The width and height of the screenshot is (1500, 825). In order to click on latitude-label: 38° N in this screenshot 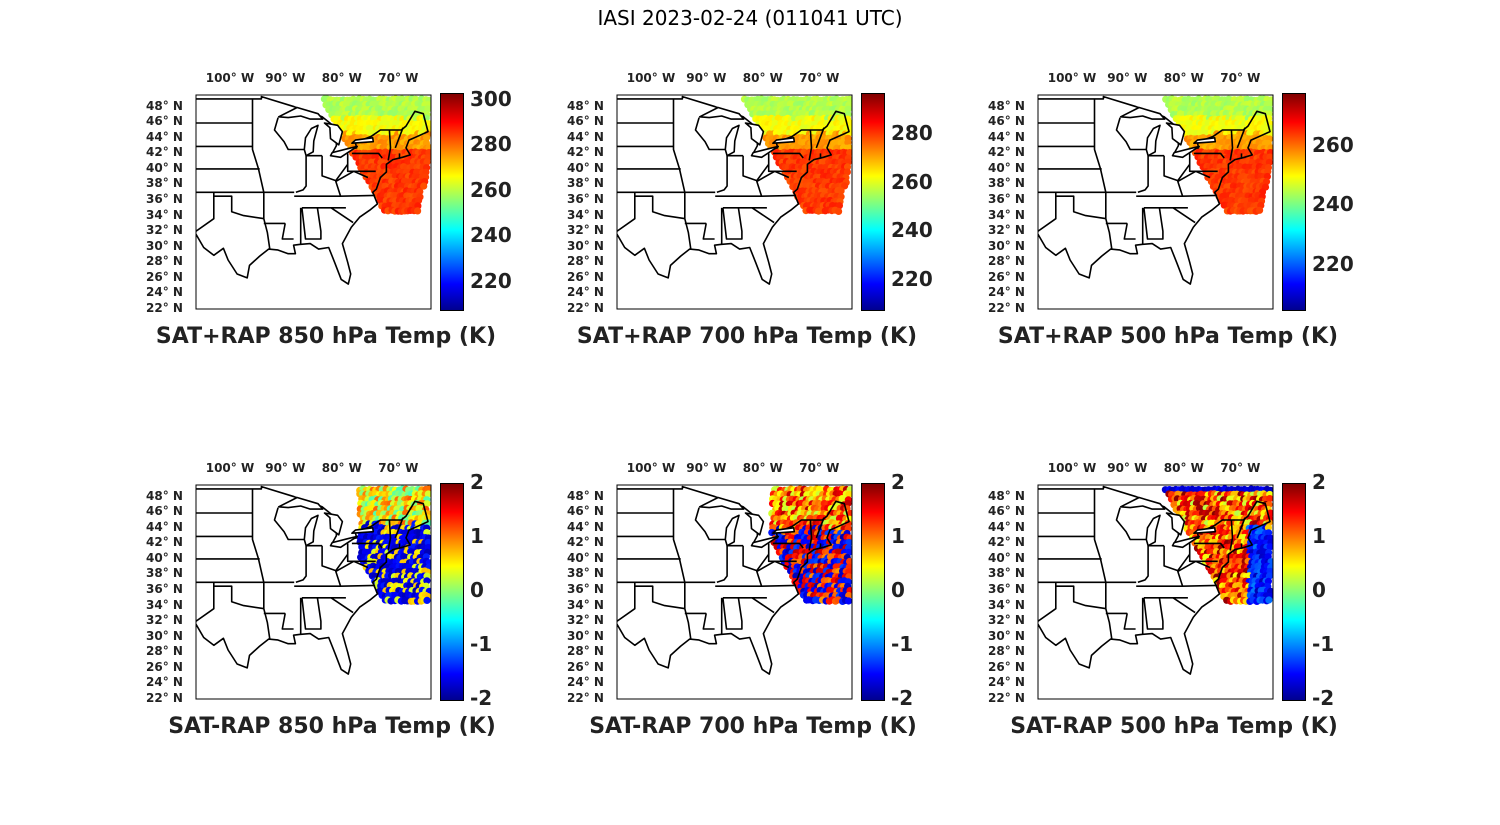, I will do `click(585, 183)`.